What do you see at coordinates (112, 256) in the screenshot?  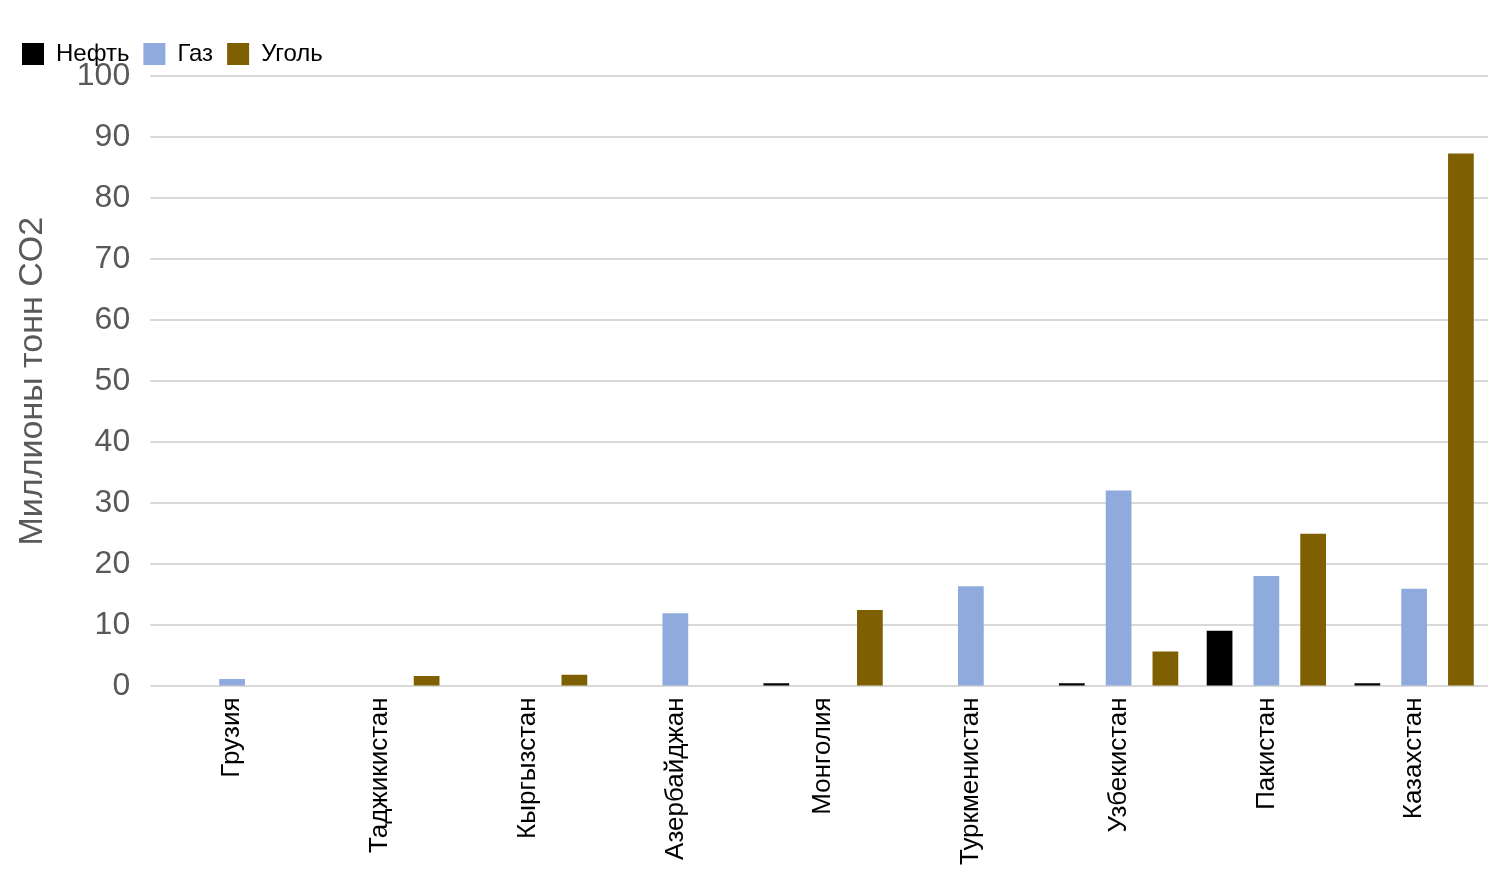 I see `y-tick-label: 70` at bounding box center [112, 256].